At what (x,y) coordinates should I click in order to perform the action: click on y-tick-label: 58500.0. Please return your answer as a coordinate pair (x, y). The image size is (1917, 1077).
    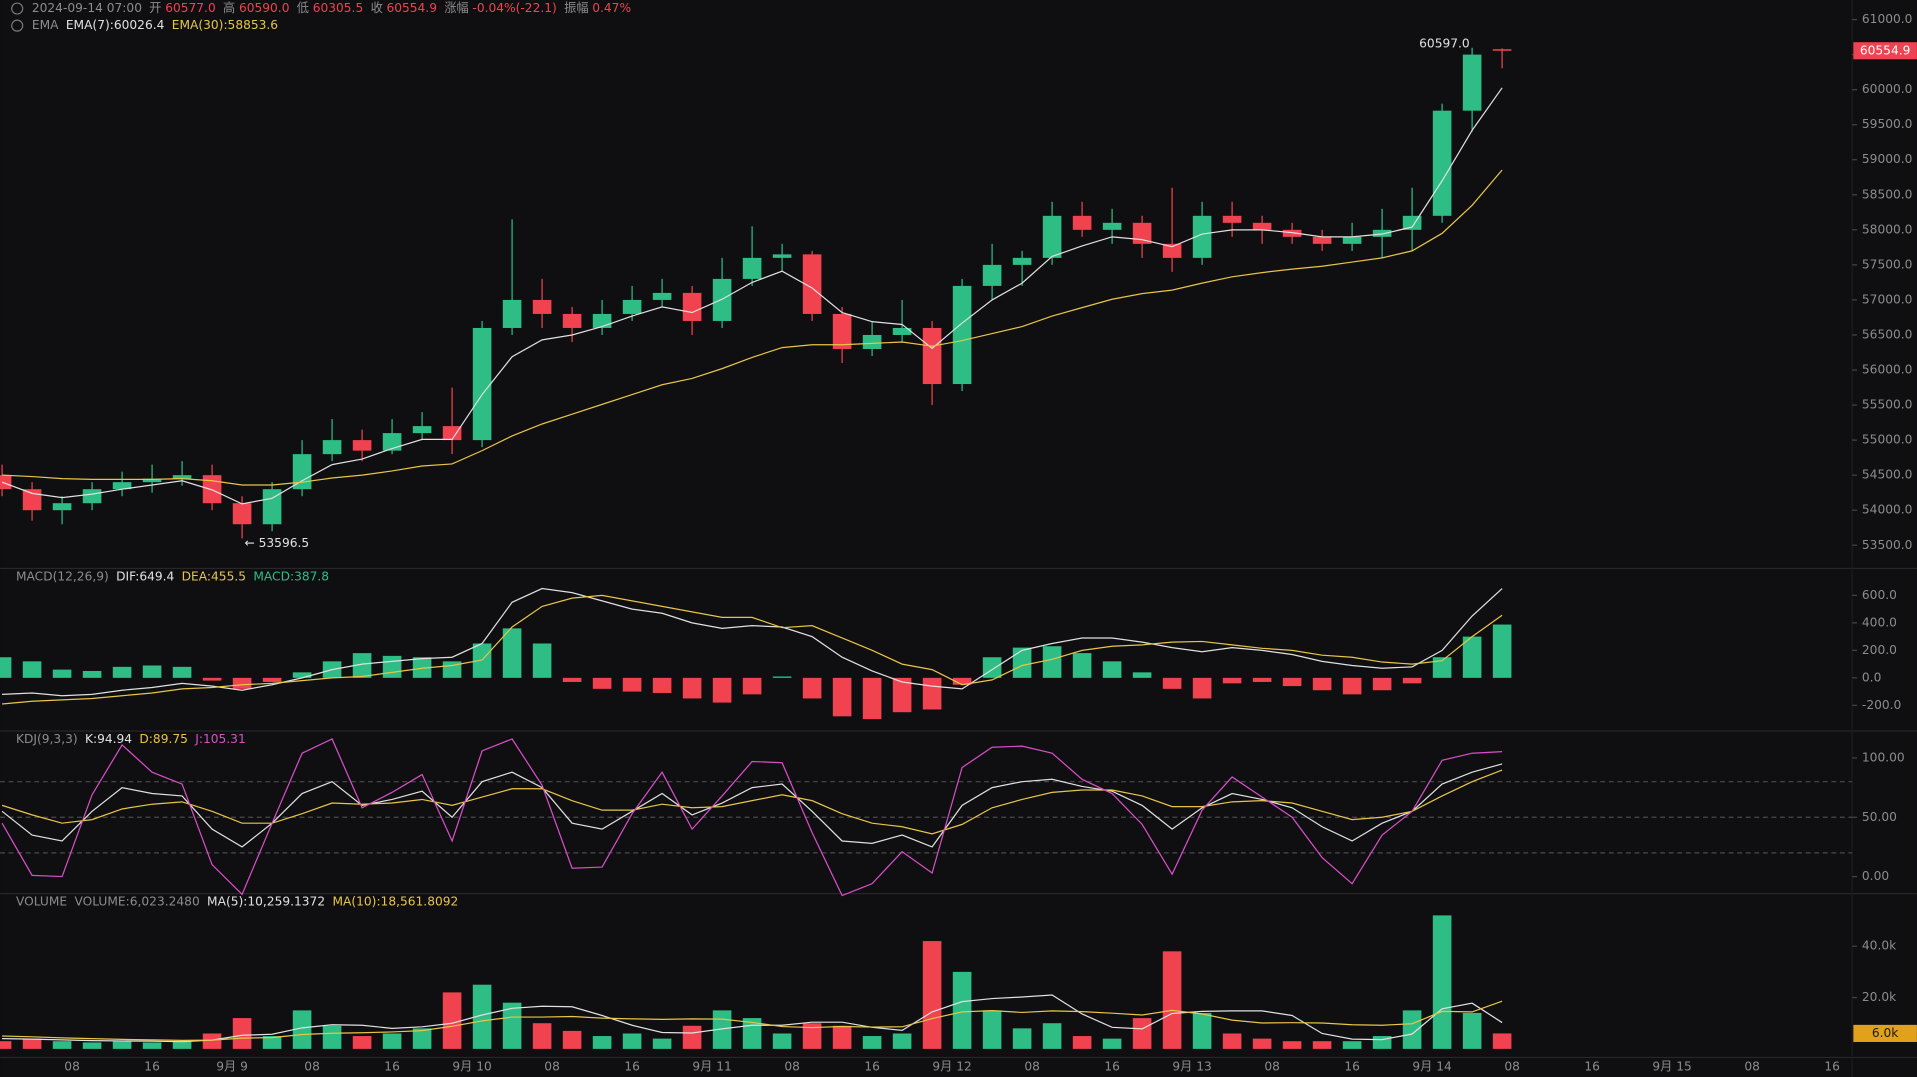
    Looking at the image, I should click on (1887, 194).